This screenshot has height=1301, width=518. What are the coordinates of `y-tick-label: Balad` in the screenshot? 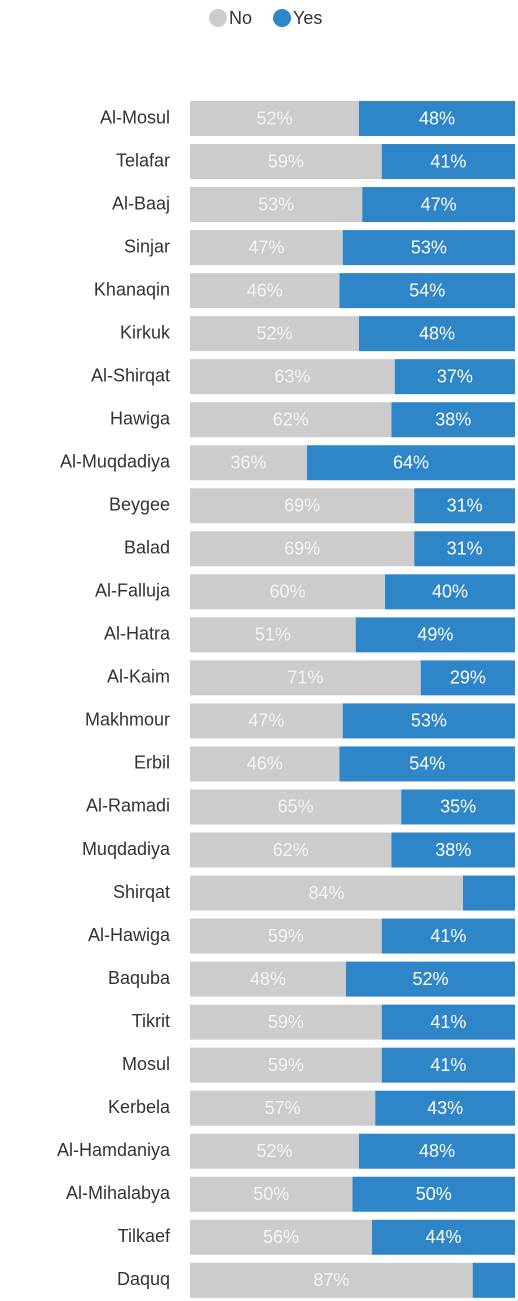 It's located at (147, 548).